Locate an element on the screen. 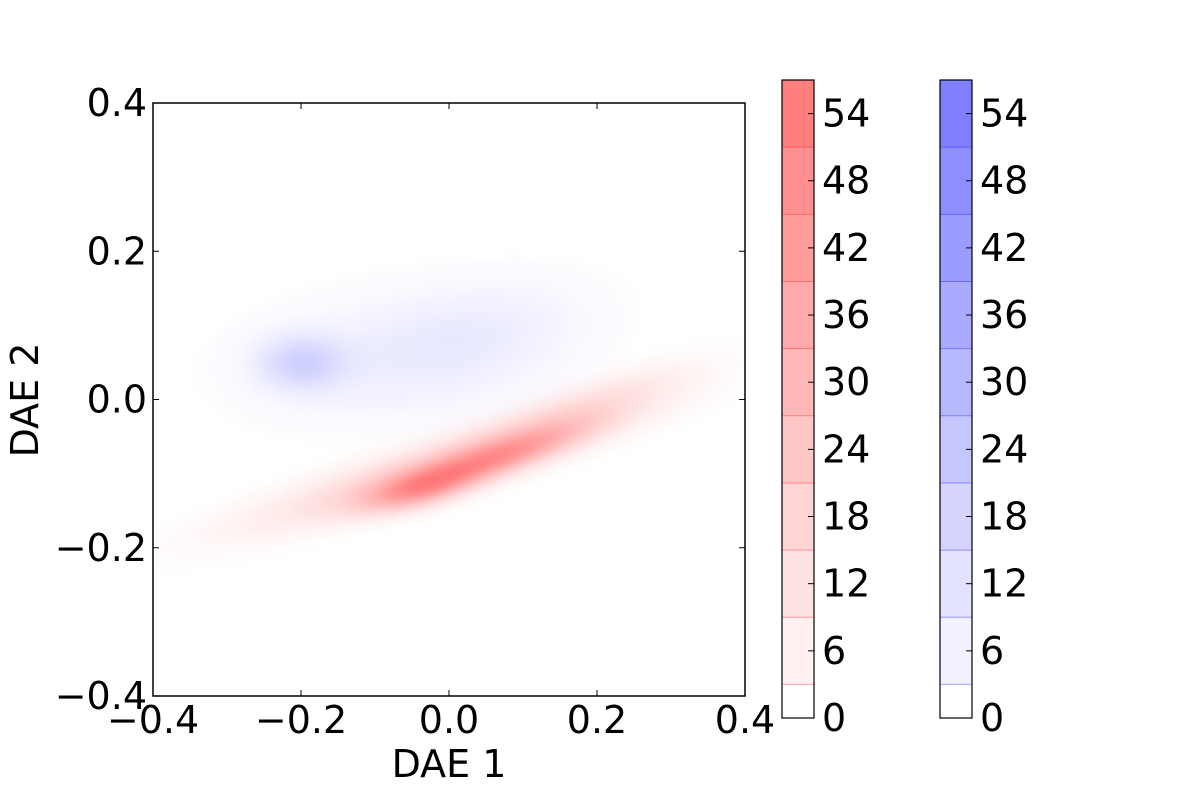 This screenshot has width=1200, height=800. colorbar-tick-label: 0 is located at coordinates (992, 718).